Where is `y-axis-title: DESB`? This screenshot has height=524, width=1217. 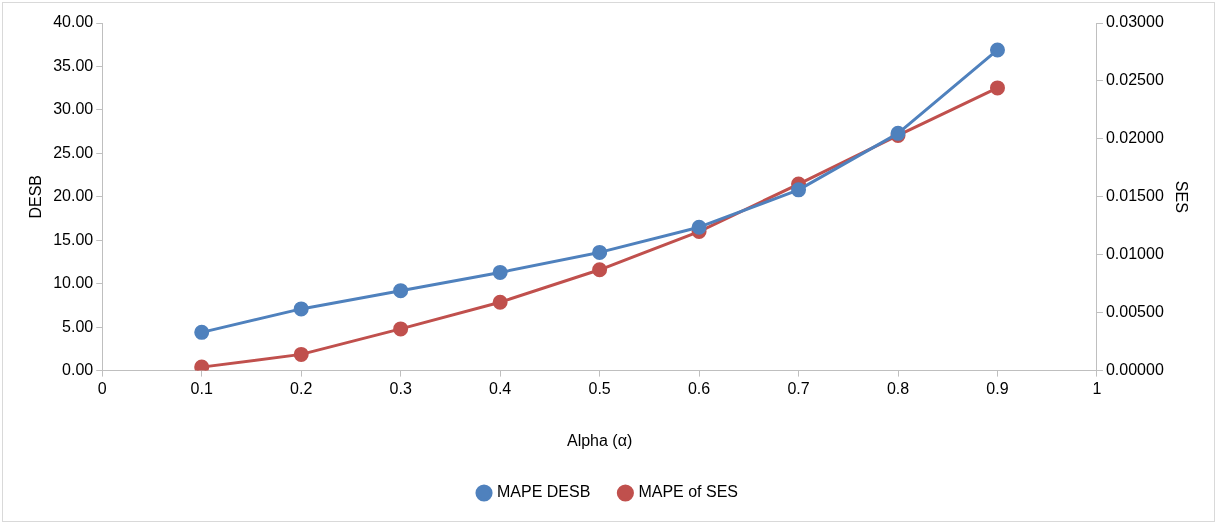 y-axis-title: DESB is located at coordinates (36, 197).